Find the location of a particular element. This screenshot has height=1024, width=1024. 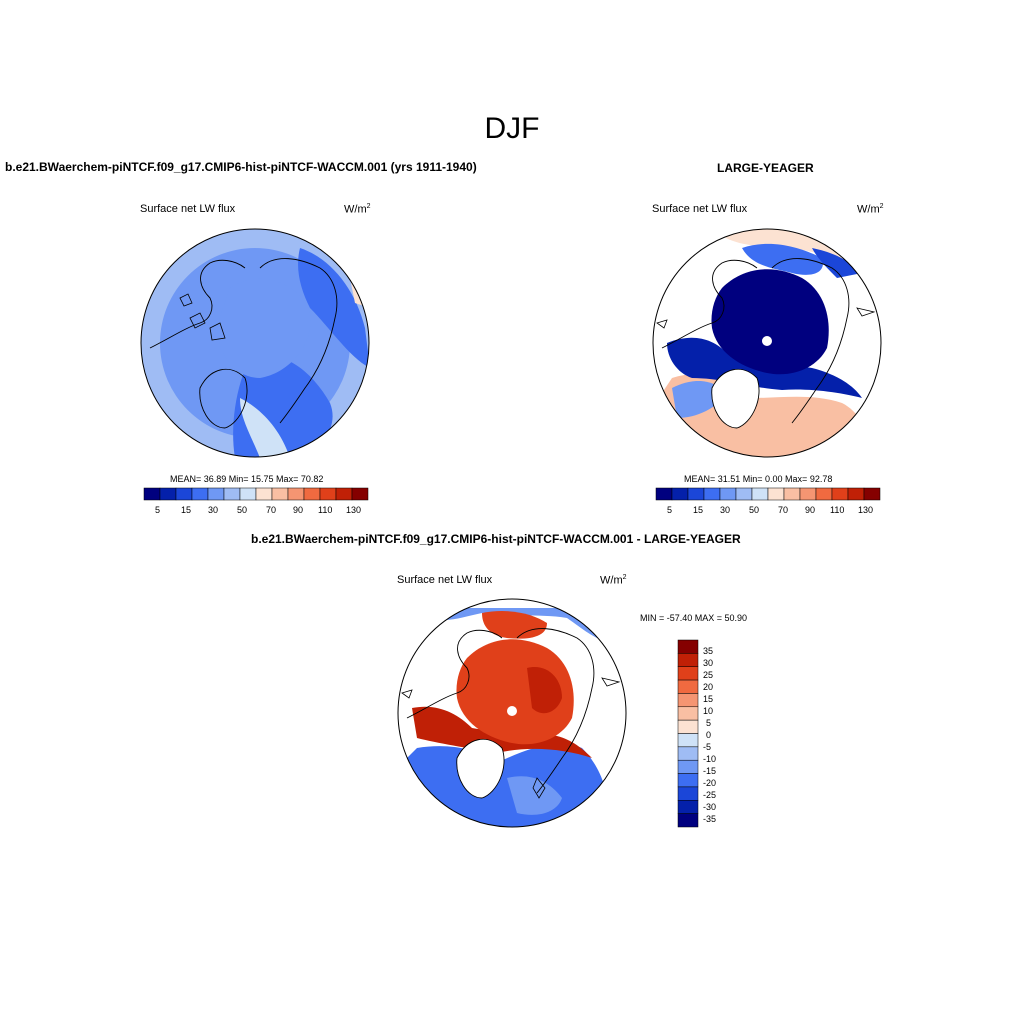

panel-3-colorbar-tick: -10 is located at coordinates (710, 759).